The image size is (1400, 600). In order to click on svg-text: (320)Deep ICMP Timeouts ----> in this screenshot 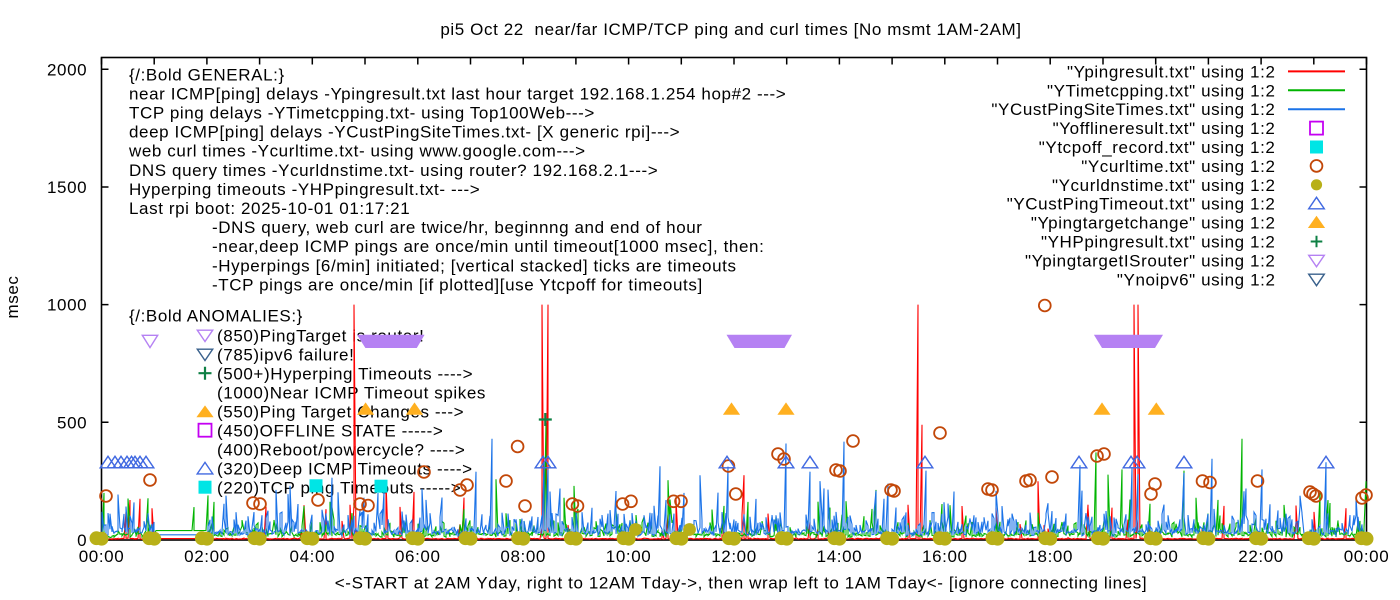, I will do `click(345, 468)`.